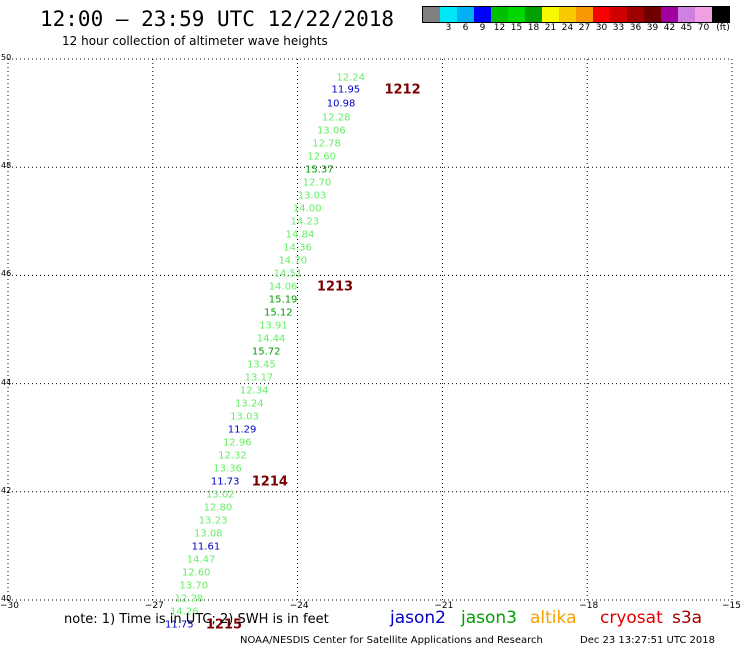 This screenshot has height=650, width=740. Describe the element at coordinates (154, 606) in the screenshot. I see `x-tick-label: −27` at that location.